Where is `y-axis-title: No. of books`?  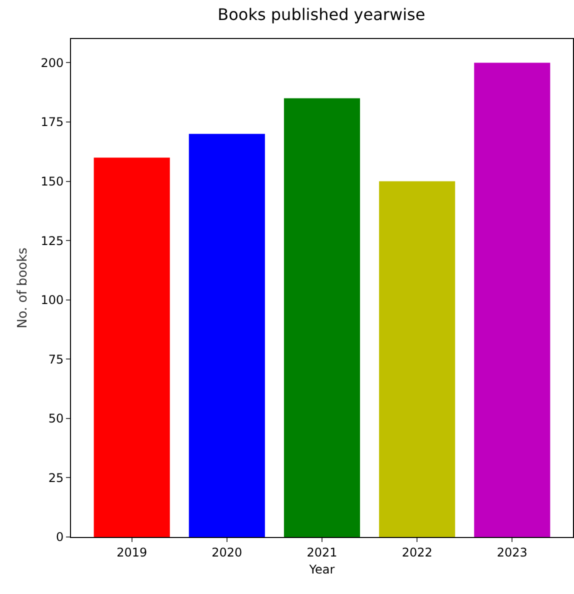
y-axis-title: No. of books is located at coordinates (23, 287).